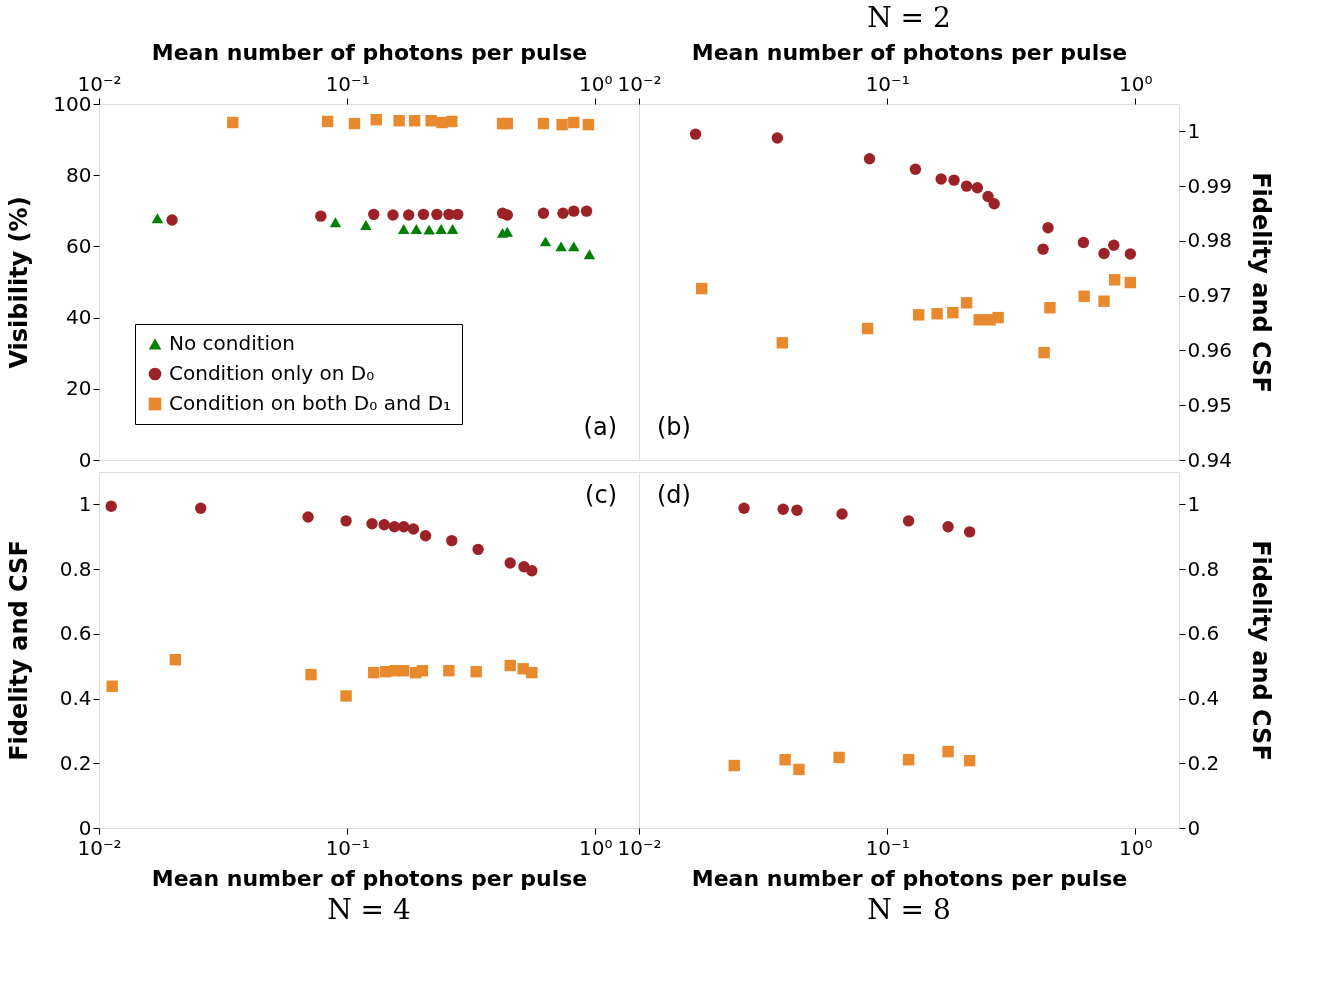 The image size is (1318, 989). I want to click on y2-tick-label: 0.8, so click(1203, 568).